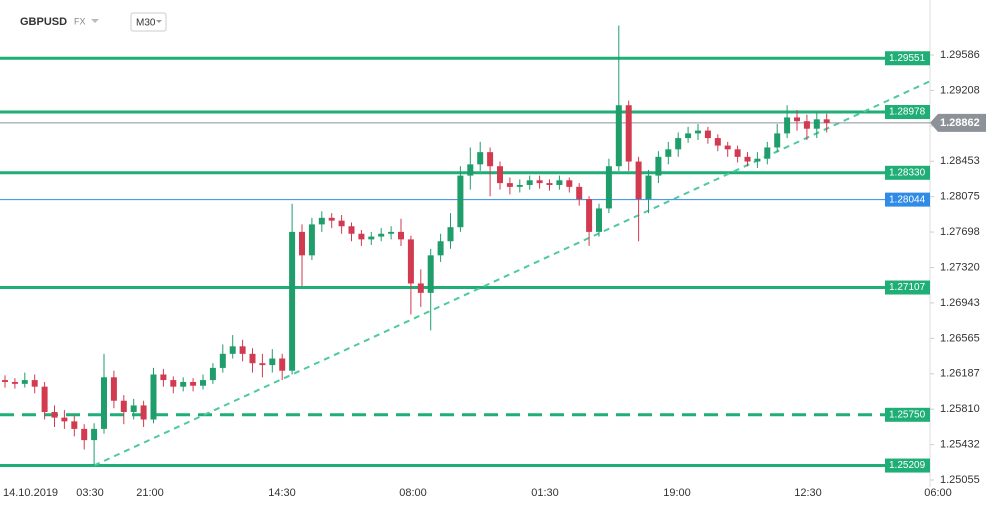 The image size is (999, 515). Describe the element at coordinates (95, 21) in the screenshot. I see `market-dropdown` at that location.